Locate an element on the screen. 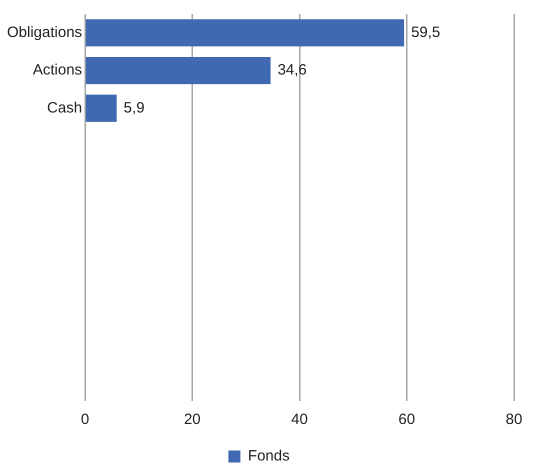 This screenshot has height=474, width=536. data-label: 34,6 is located at coordinates (292, 70).